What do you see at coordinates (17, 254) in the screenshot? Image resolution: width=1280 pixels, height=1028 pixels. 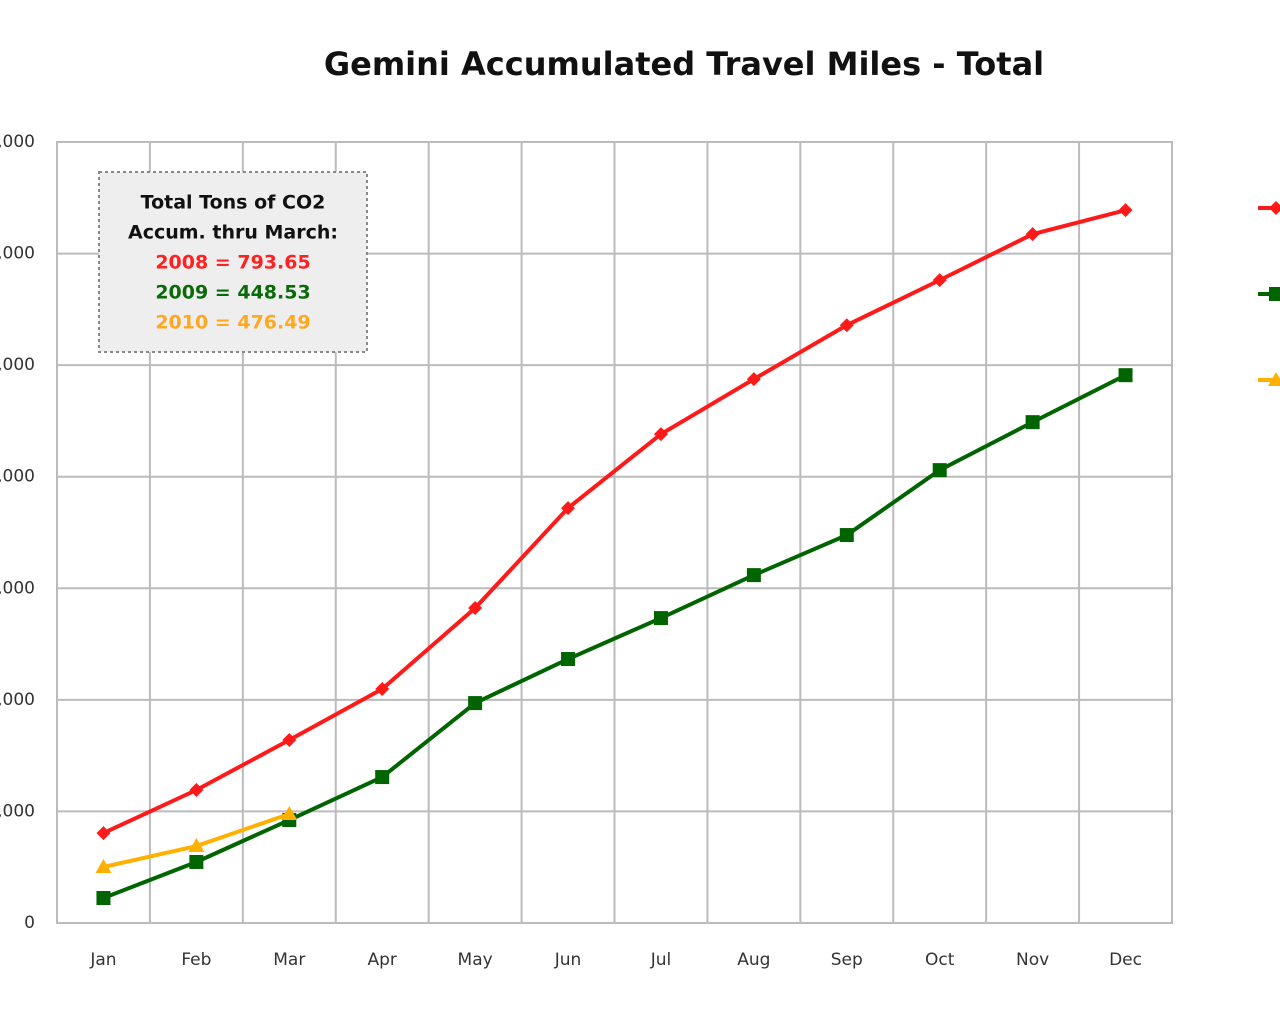 I see `y-tick-label: 6,000` at bounding box center [17, 254].